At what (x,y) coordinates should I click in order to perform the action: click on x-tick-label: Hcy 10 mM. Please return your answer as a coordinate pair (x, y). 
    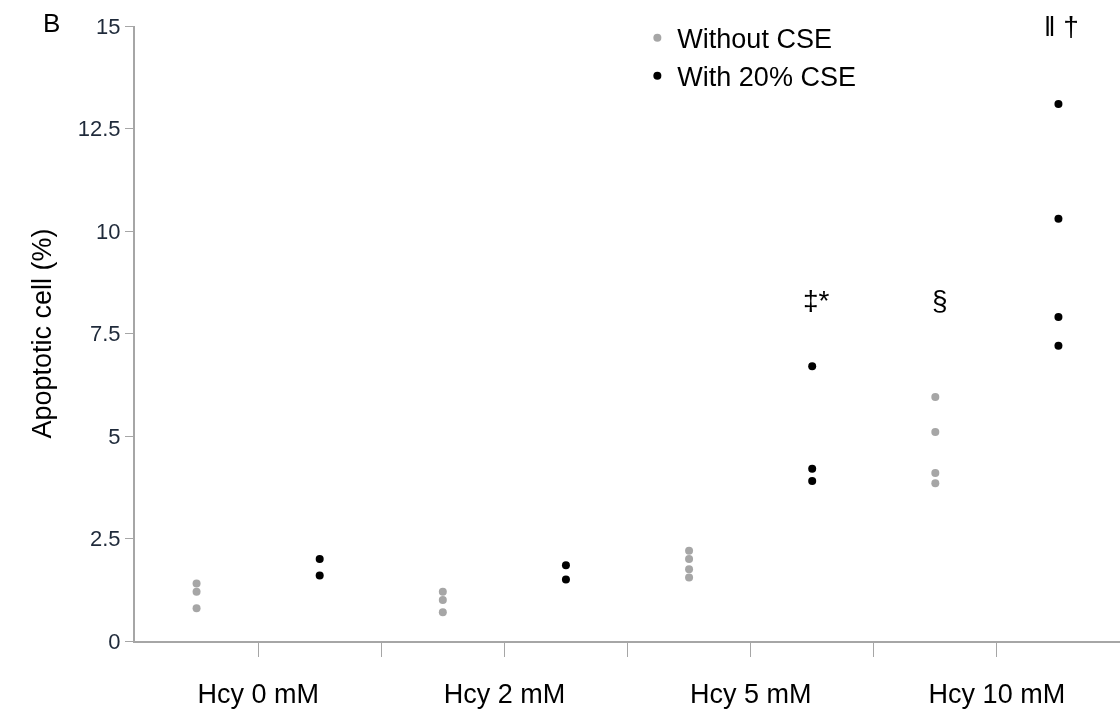
    Looking at the image, I should click on (997, 694).